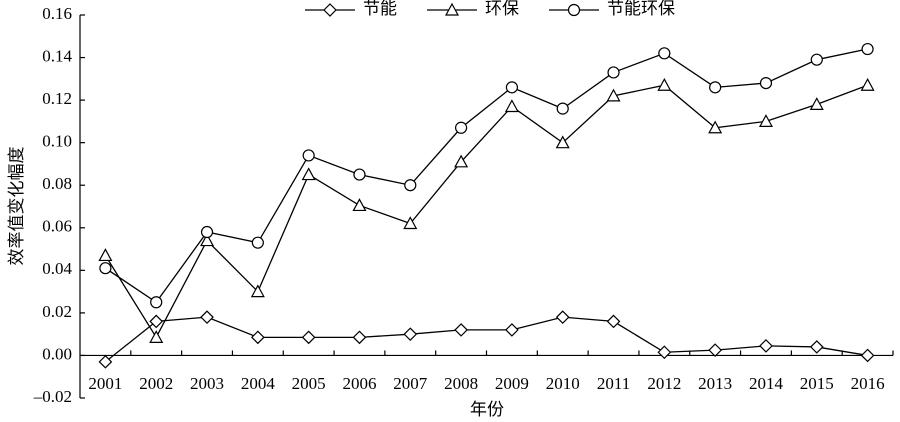 Image resolution: width=900 pixels, height=422 pixels. Describe the element at coordinates (57, 55) in the screenshot. I see `y-tick-label: 0.14` at that location.